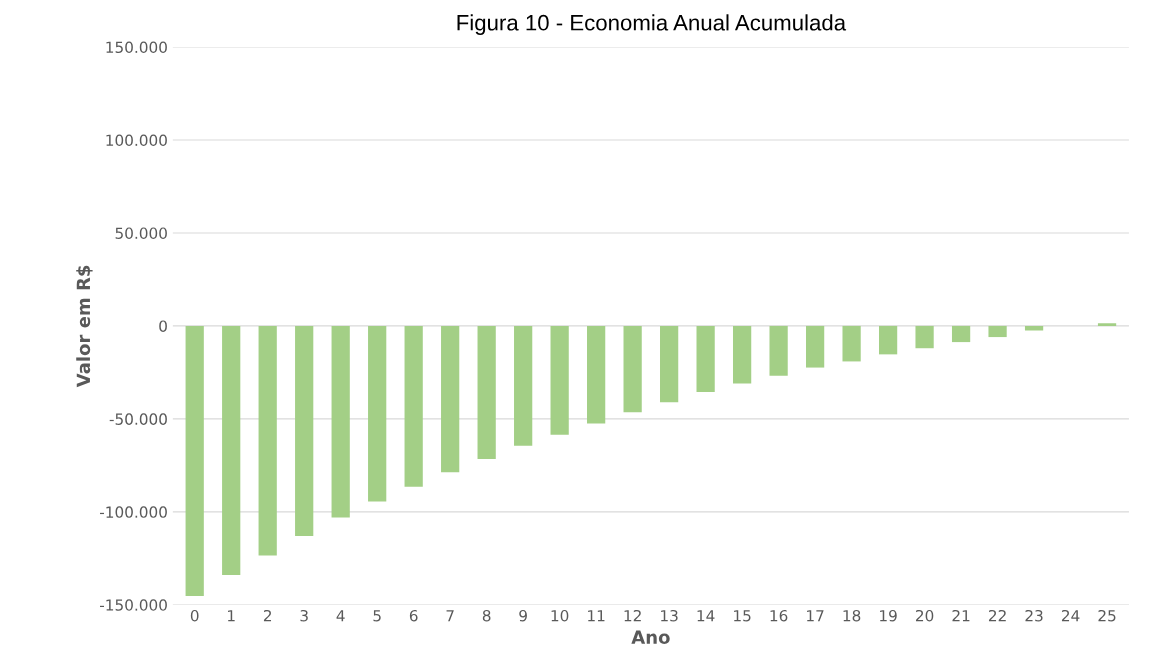  What do you see at coordinates (231, 616) in the screenshot?
I see `x-tick-label: 1` at bounding box center [231, 616].